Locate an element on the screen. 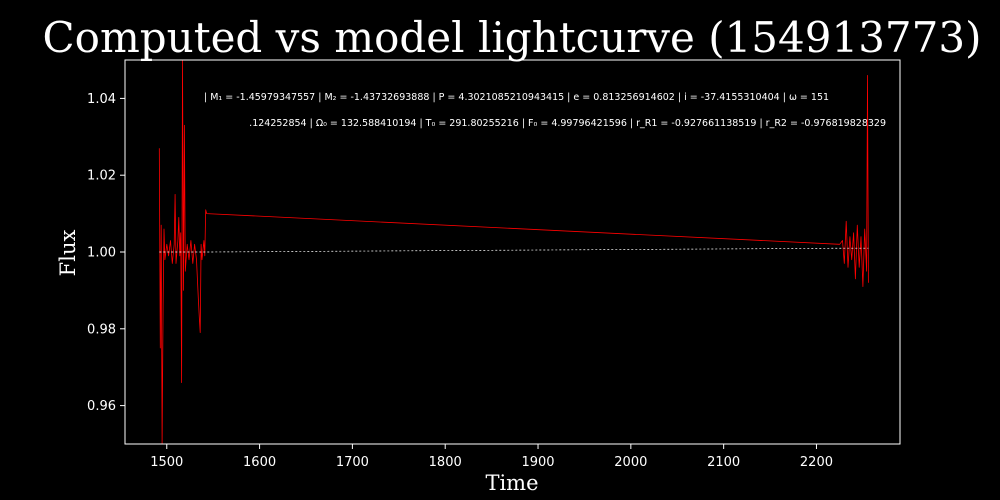 The image size is (1000, 500). x-tick-label: 1500 is located at coordinates (166, 462).